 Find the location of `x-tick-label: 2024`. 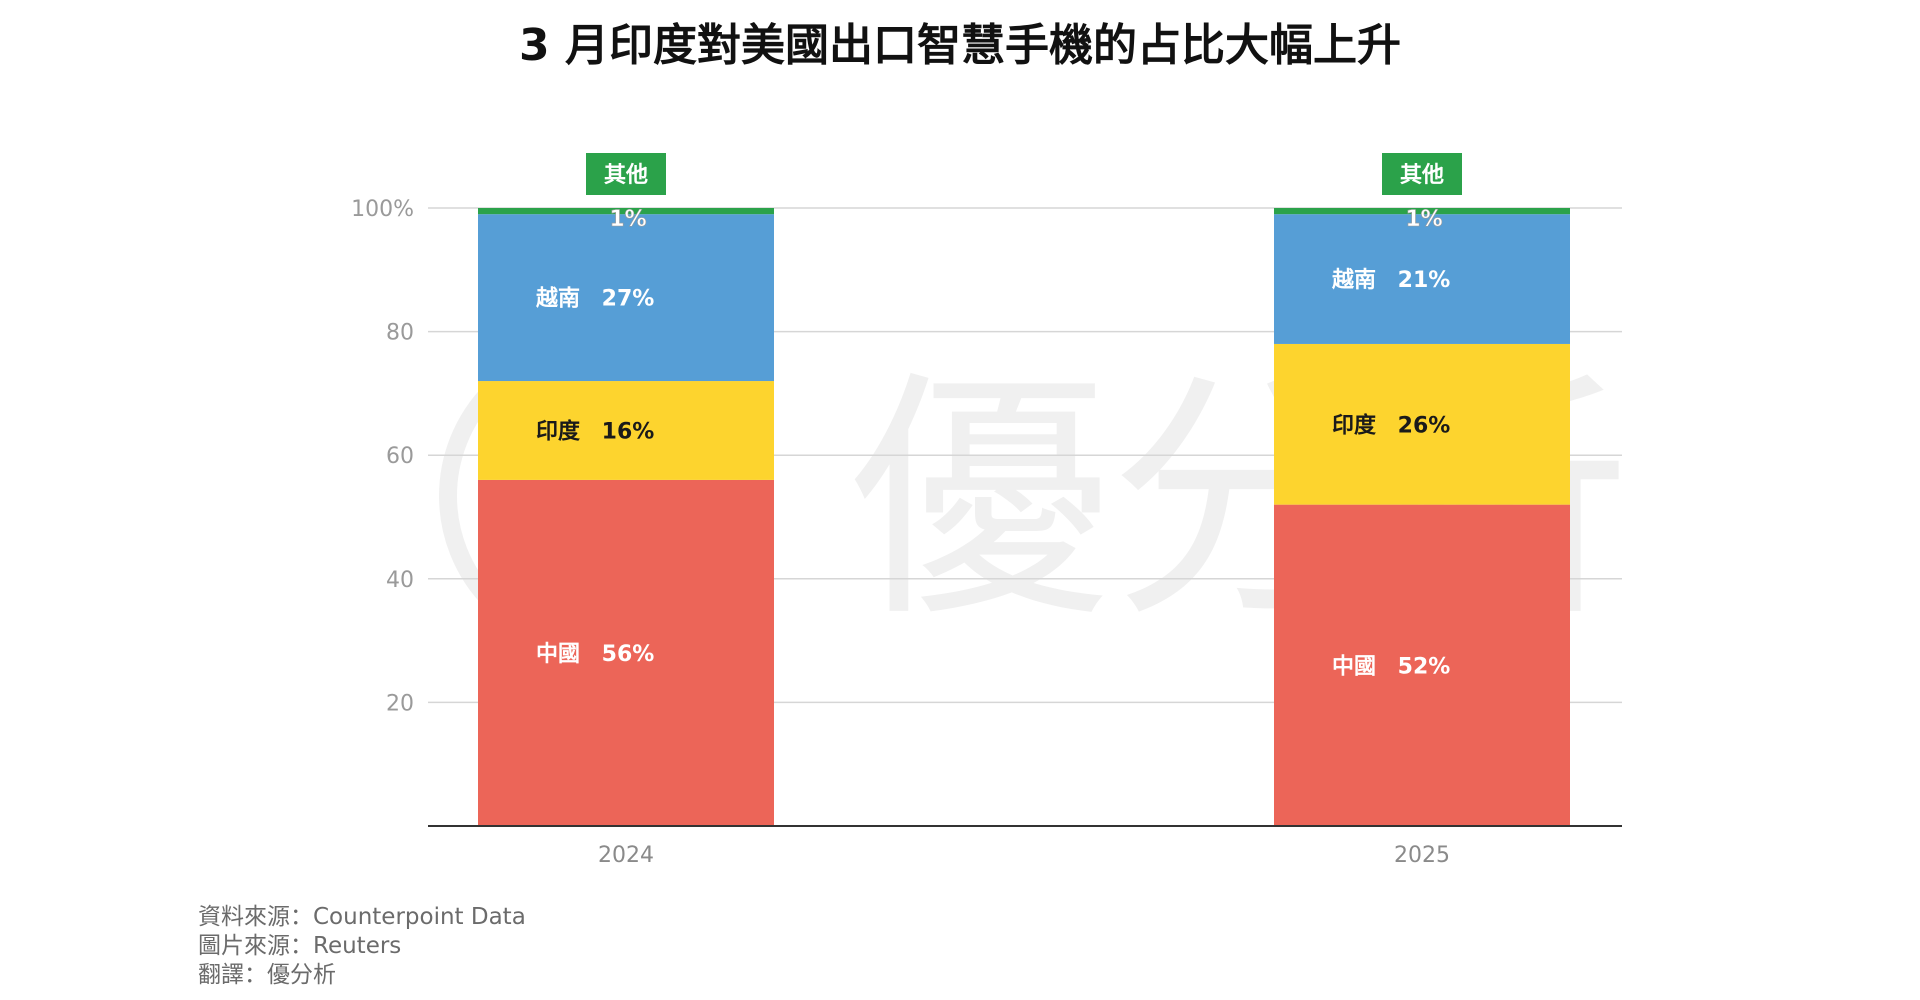

x-tick-label: 2024 is located at coordinates (626, 855).